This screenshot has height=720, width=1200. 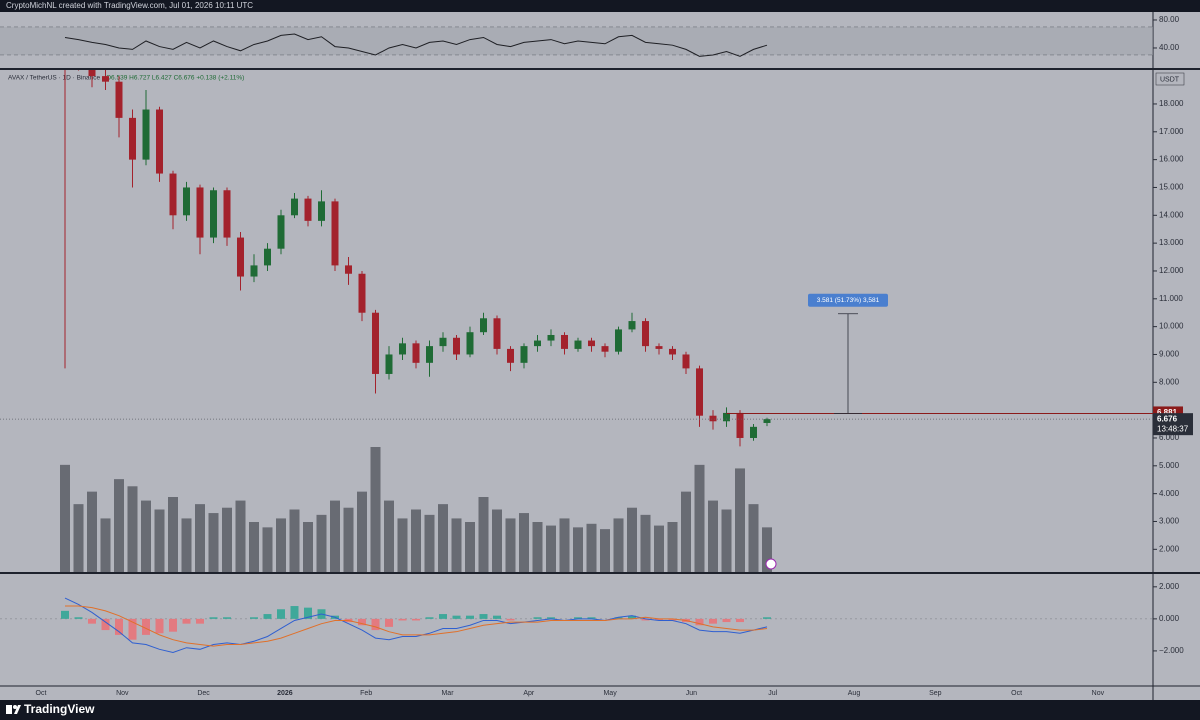 What do you see at coordinates (1169, 521) in the screenshot?
I see `y-tick-label: 3.000` at bounding box center [1169, 521].